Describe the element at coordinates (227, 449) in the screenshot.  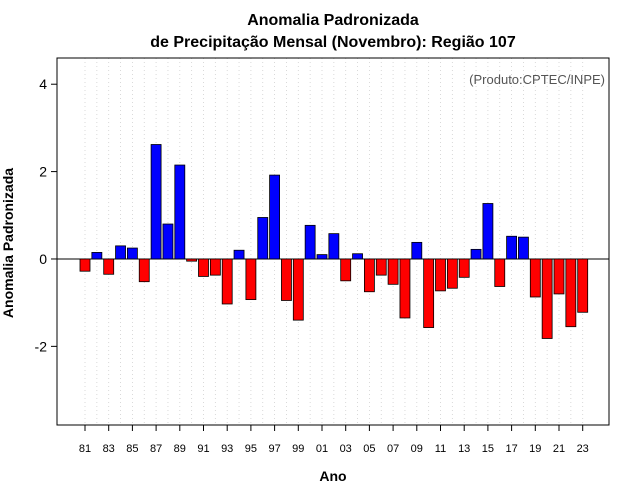
I see `x-tick-label: 93` at that location.